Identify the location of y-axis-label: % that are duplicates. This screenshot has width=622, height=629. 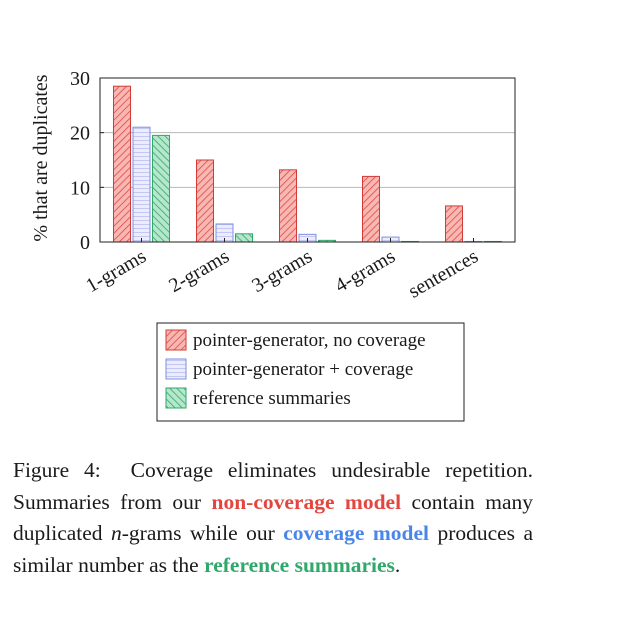
(41, 157).